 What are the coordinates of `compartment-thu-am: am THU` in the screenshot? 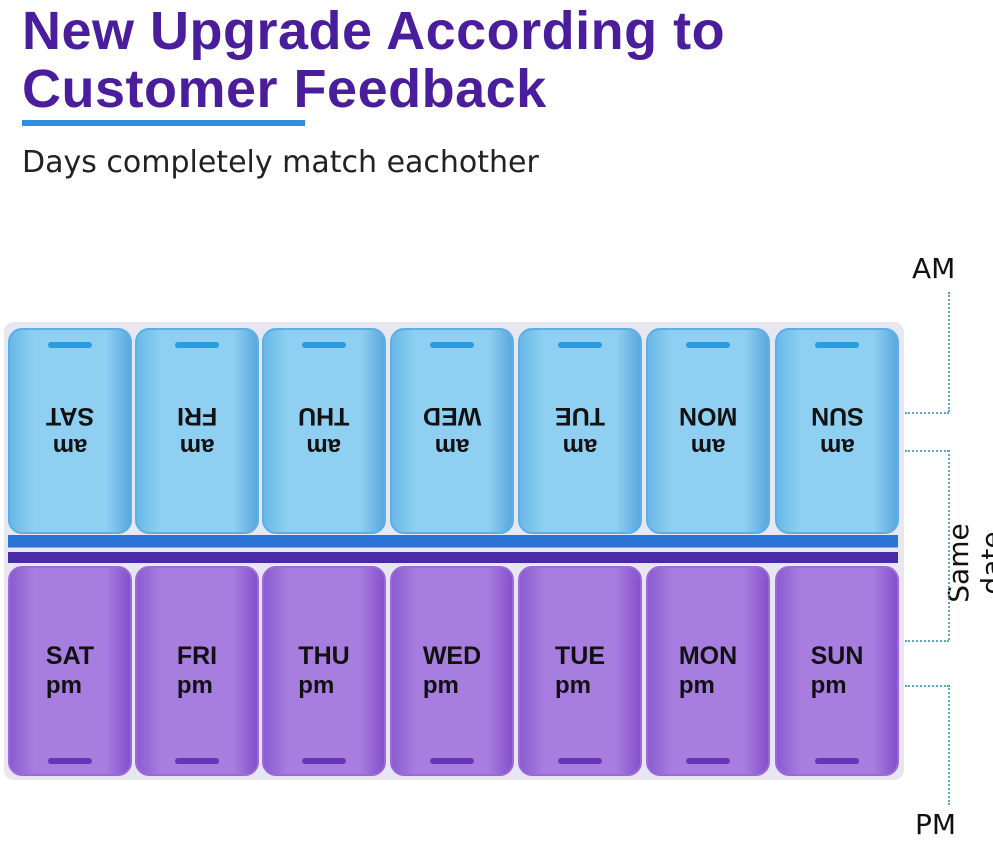 It's located at (324, 431).